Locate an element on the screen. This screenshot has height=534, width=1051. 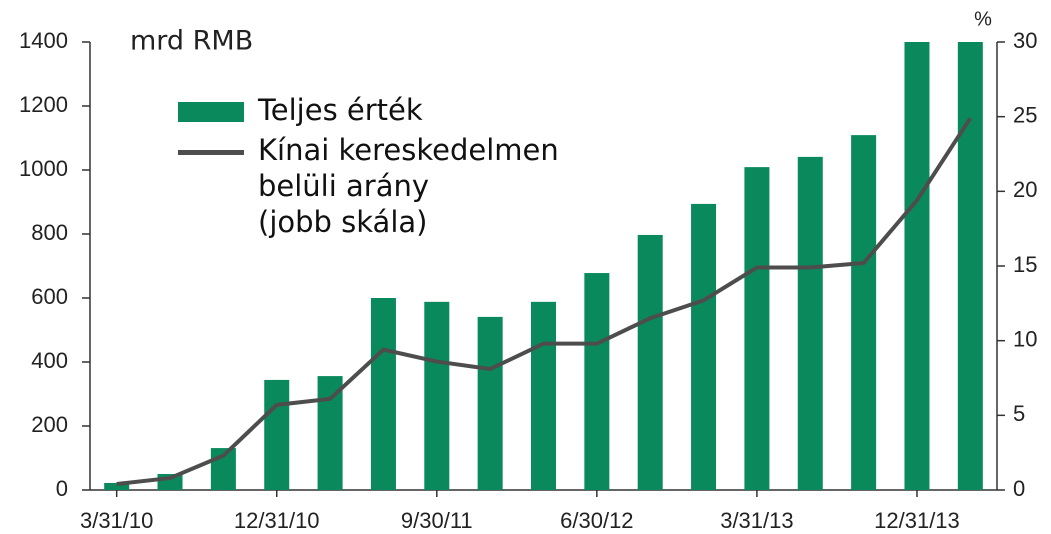
y2-tick-label: 15 is located at coordinates (1025, 264).